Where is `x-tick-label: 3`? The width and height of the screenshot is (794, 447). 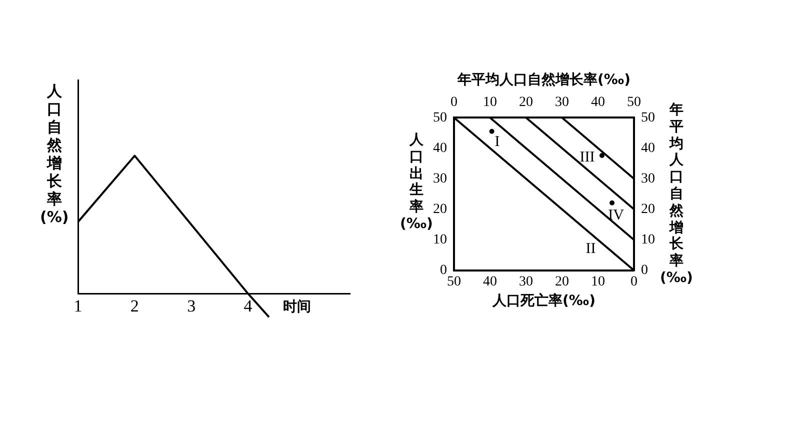
x-tick-label: 3 is located at coordinates (191, 306).